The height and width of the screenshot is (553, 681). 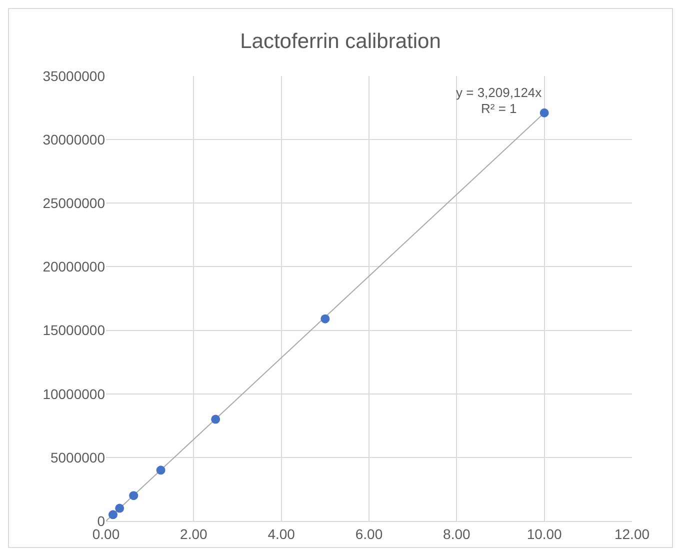 I want to click on x-tick-label: 8.00, so click(x=457, y=534).